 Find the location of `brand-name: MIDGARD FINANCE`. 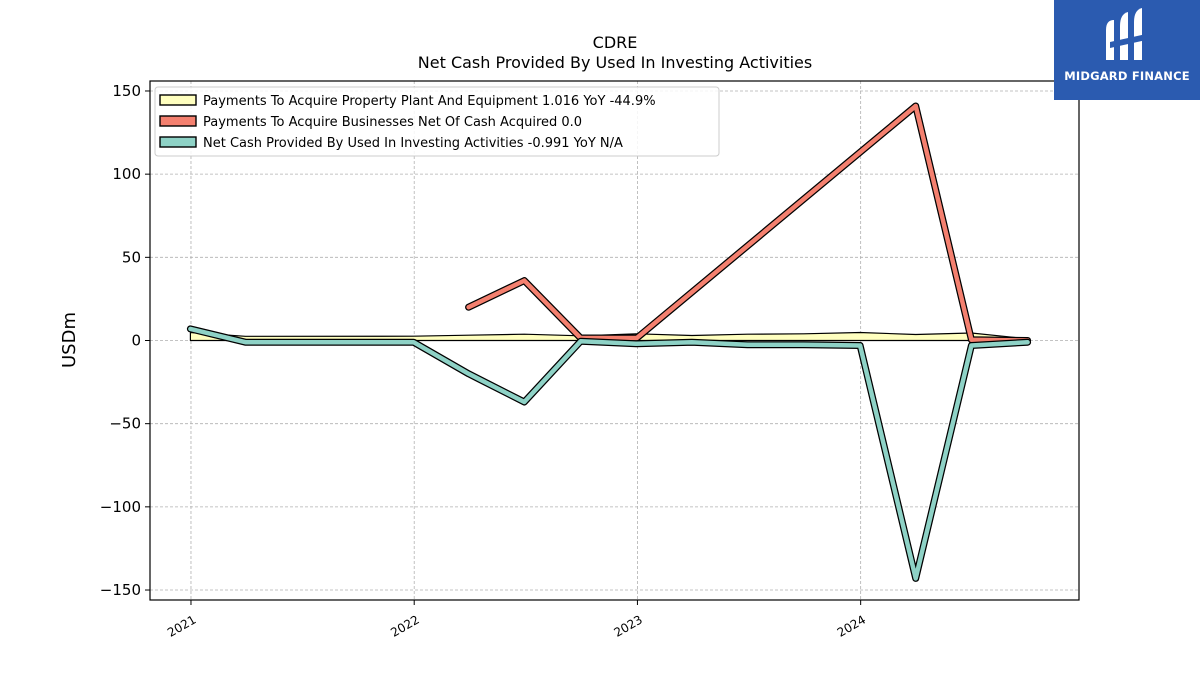

brand-name: MIDGARD FINANCE is located at coordinates (1127, 76).